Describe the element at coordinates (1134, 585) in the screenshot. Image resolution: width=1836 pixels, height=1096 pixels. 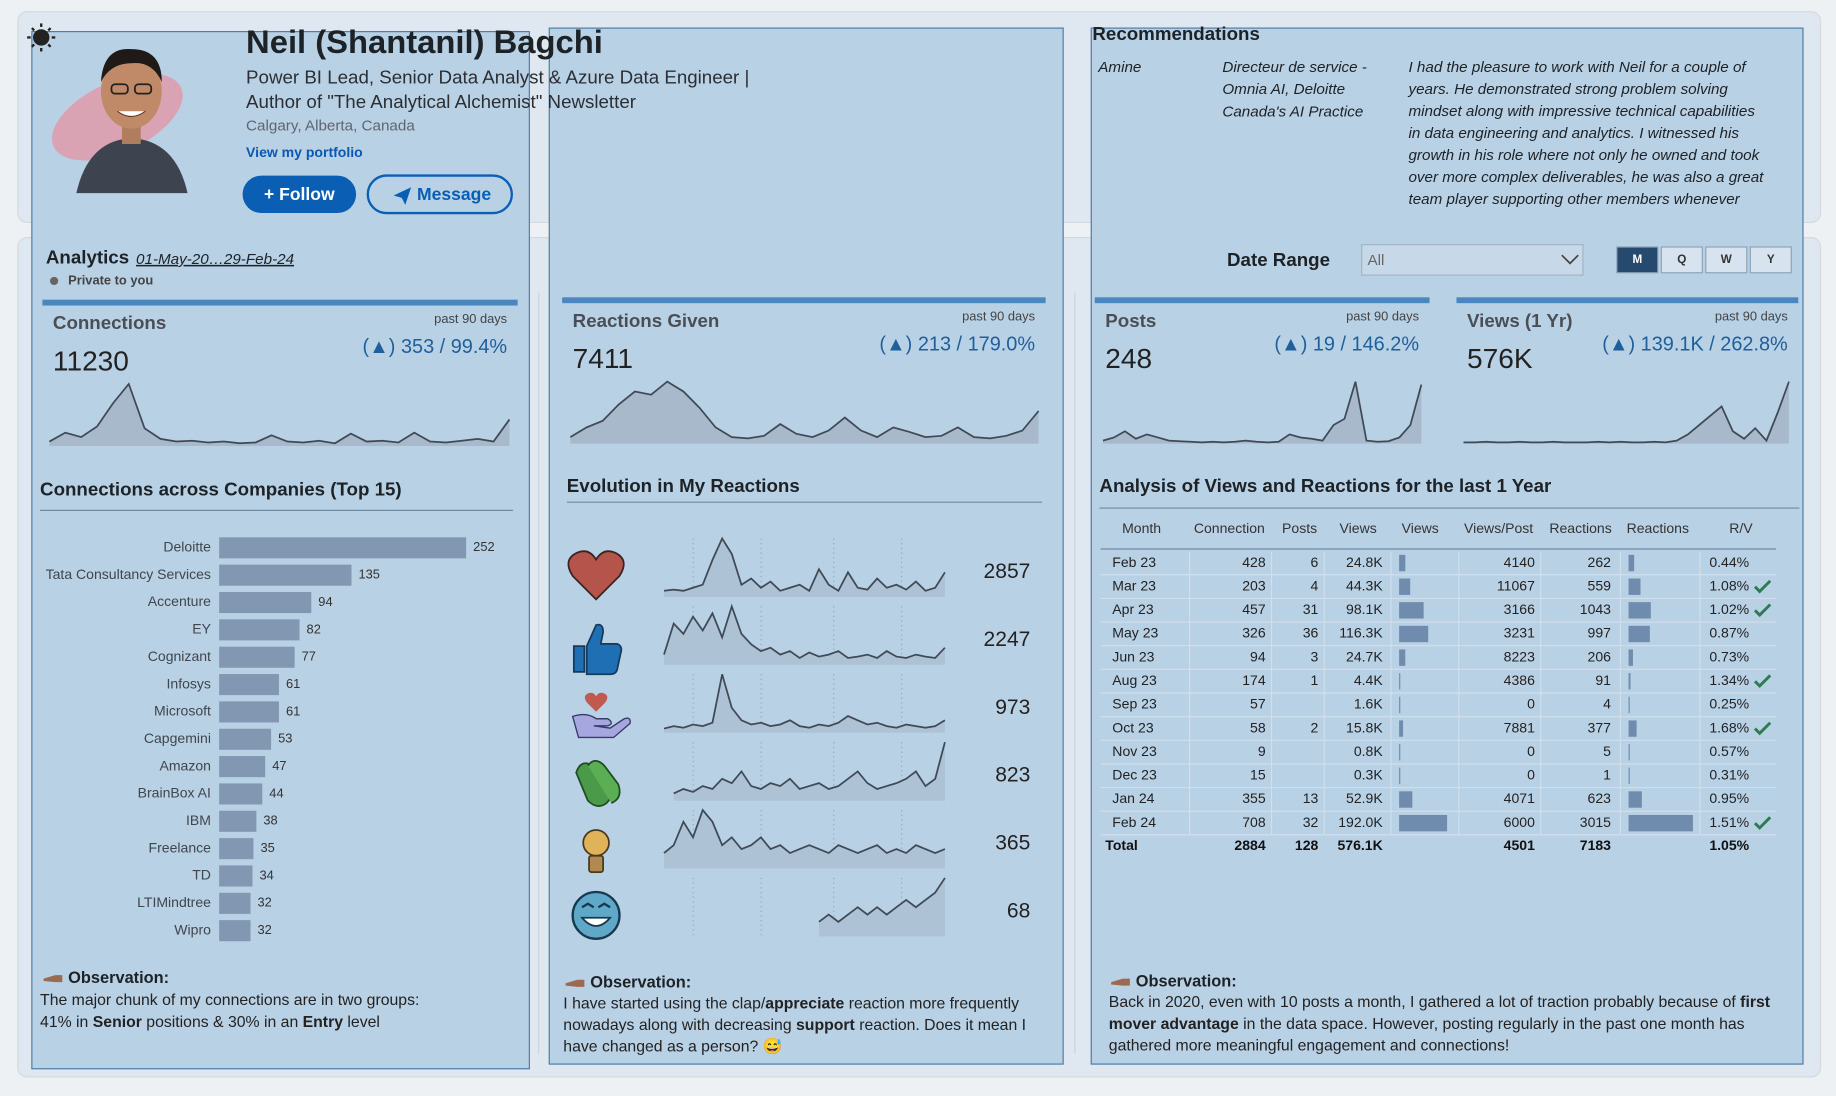
I see `table-cell: Mar 23` at that location.